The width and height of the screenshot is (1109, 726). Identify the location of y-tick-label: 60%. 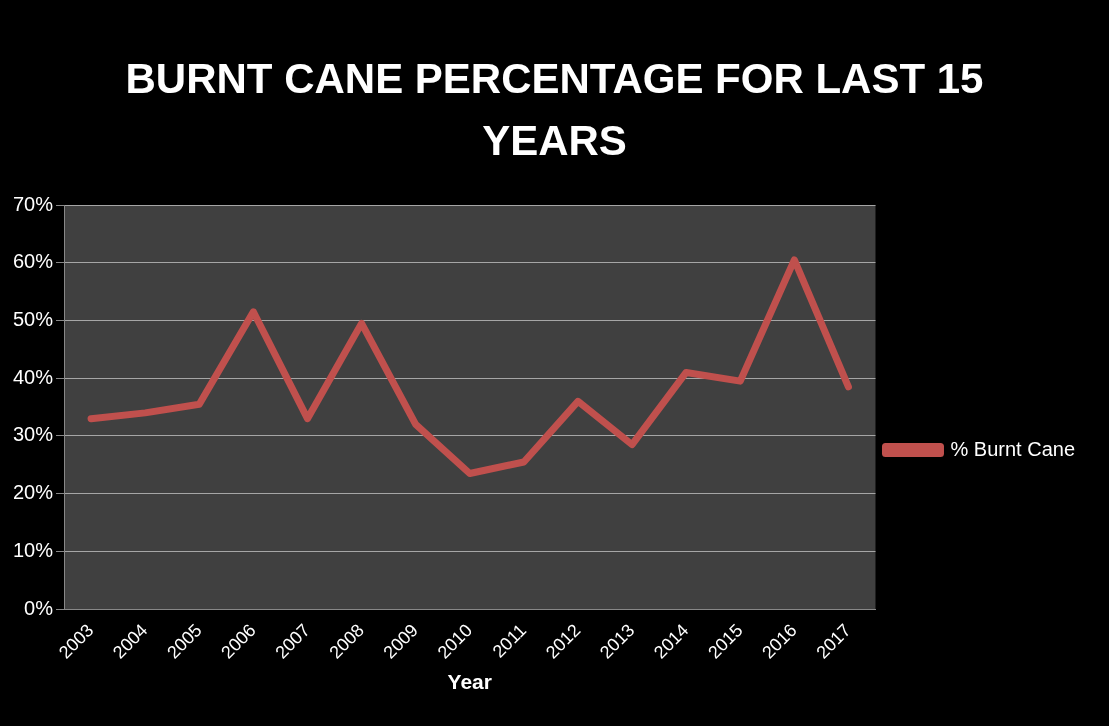
(33, 261).